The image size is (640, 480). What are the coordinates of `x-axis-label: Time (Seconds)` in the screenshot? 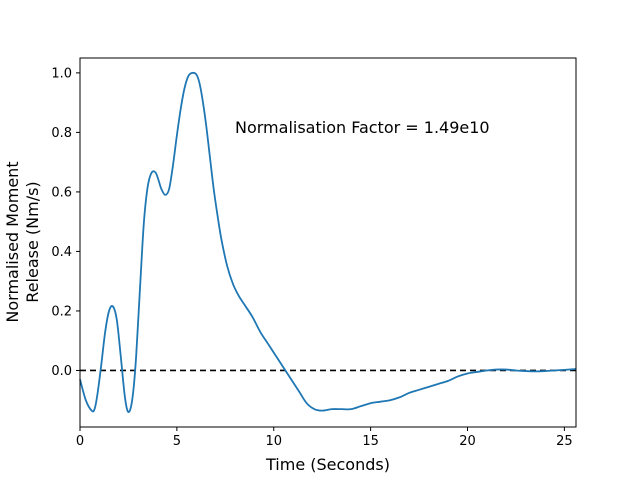 It's located at (327, 464).